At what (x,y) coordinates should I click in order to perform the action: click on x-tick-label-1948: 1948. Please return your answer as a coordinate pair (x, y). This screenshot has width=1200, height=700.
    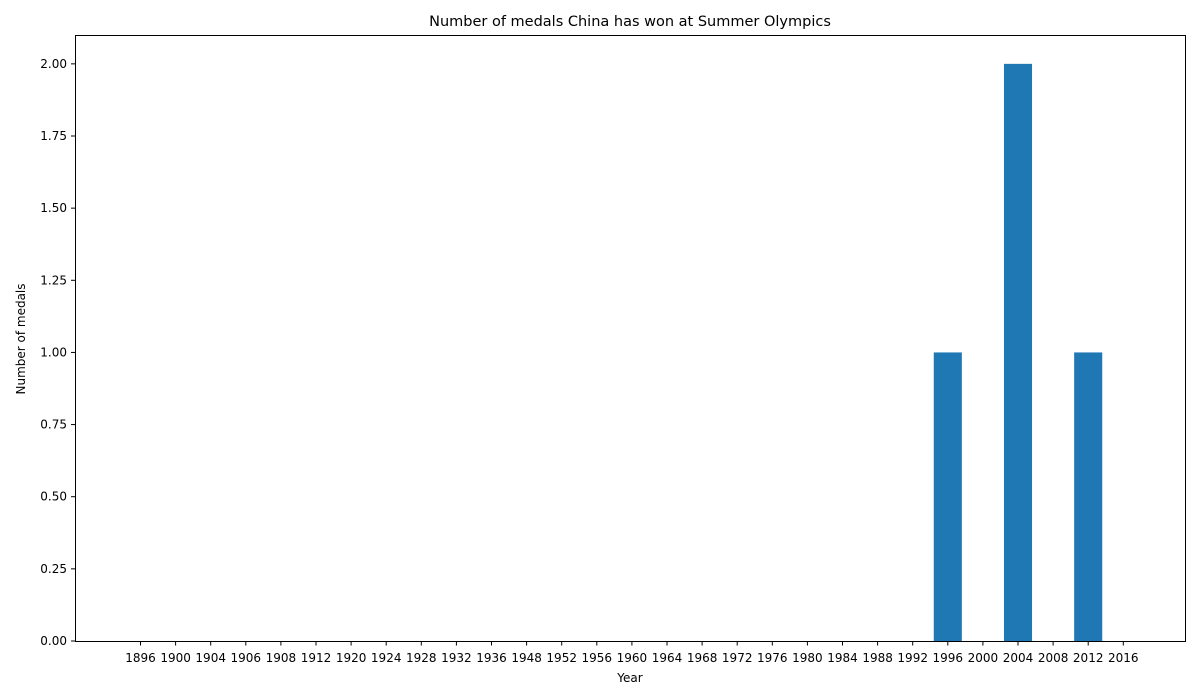
    Looking at the image, I should click on (526, 658).